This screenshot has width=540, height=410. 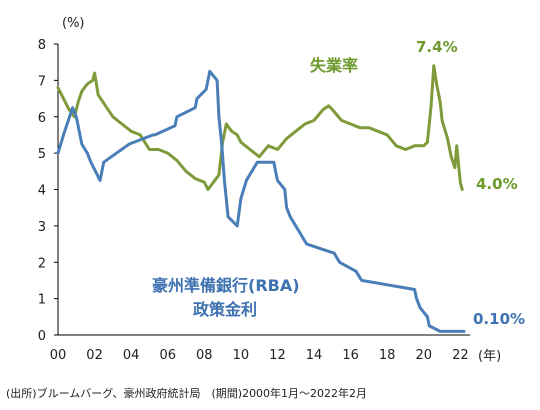 I want to click on x-tick-label: 14, so click(x=314, y=355).